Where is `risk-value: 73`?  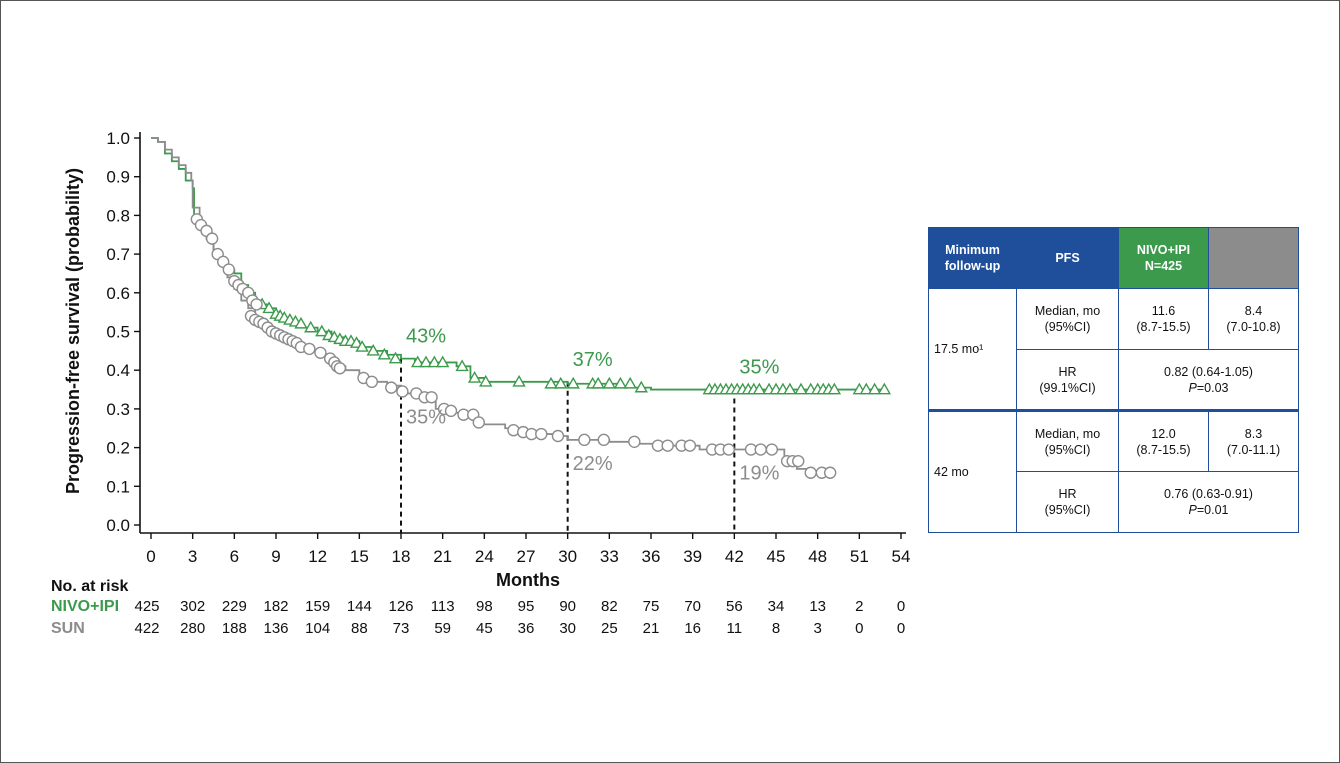 risk-value: 73 is located at coordinates (401, 628).